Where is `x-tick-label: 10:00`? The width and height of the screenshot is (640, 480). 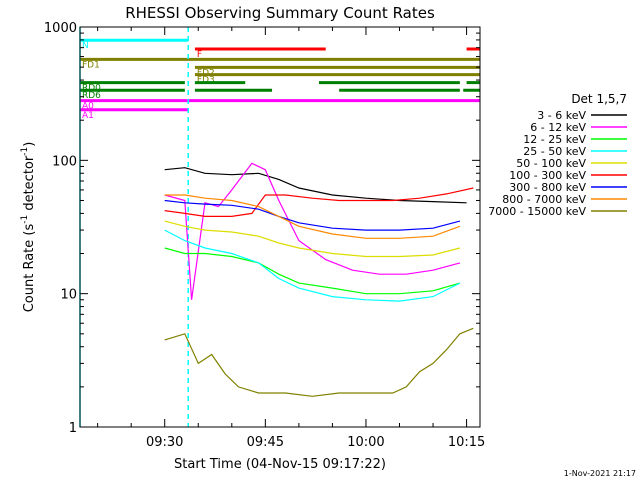
x-tick-label: 10:00 is located at coordinates (365, 442).